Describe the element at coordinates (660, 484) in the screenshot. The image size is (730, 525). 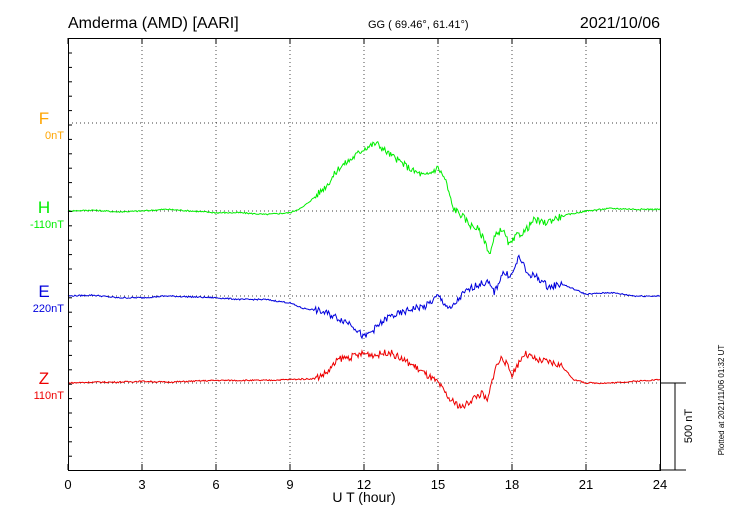
I see `x-tick-label: 24` at that location.